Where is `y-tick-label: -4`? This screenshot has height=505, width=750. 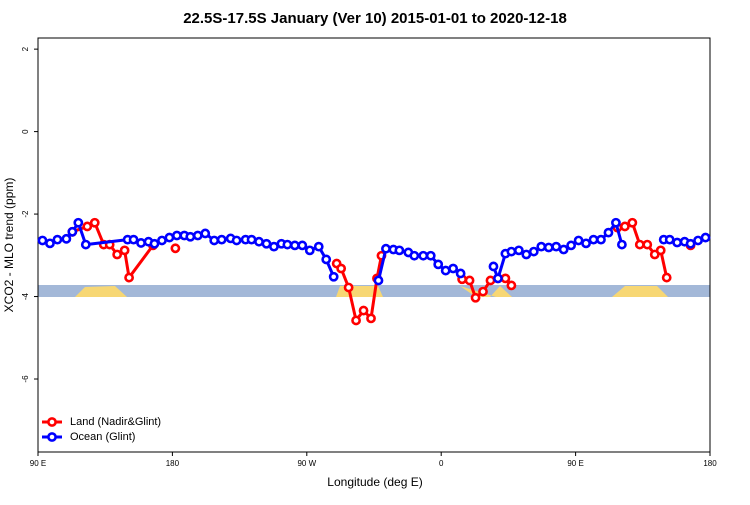 y-tick-label: -4 is located at coordinates (25, 296).